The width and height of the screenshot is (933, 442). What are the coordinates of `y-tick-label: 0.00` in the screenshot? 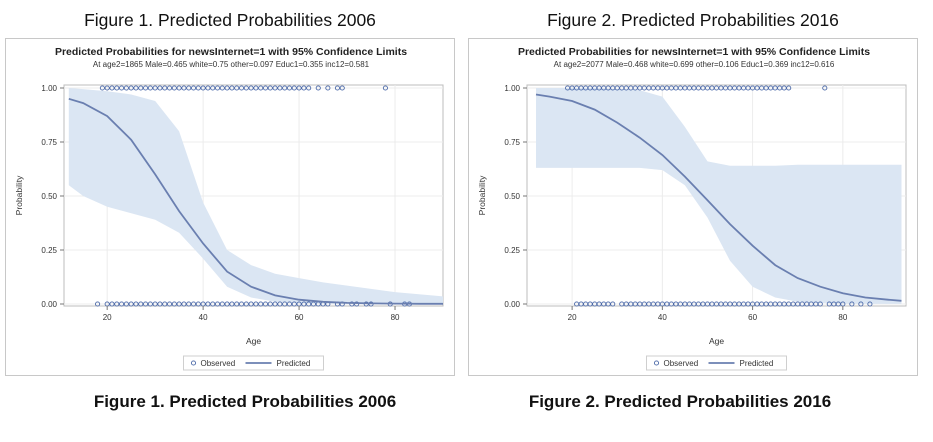 It's located at (512, 304).